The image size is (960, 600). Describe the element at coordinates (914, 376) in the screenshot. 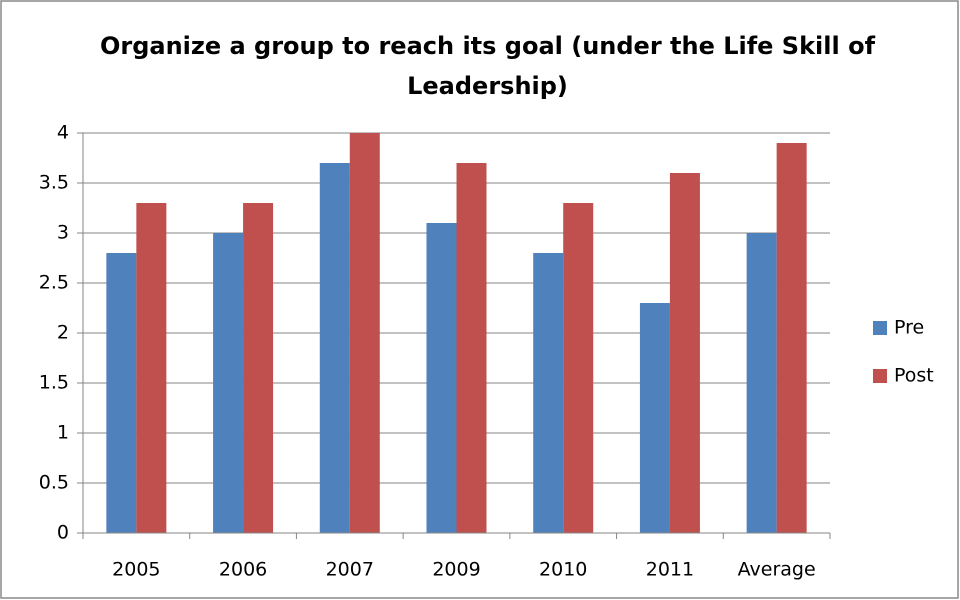

I see `legend-label: Post` at that location.